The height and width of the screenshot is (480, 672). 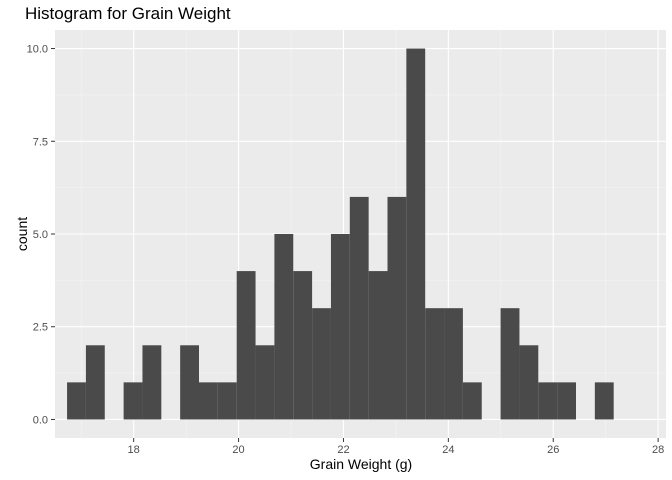 I want to click on y-axis: 0.0 2.5 5.0 7.5 10.0, so click(x=41, y=235).